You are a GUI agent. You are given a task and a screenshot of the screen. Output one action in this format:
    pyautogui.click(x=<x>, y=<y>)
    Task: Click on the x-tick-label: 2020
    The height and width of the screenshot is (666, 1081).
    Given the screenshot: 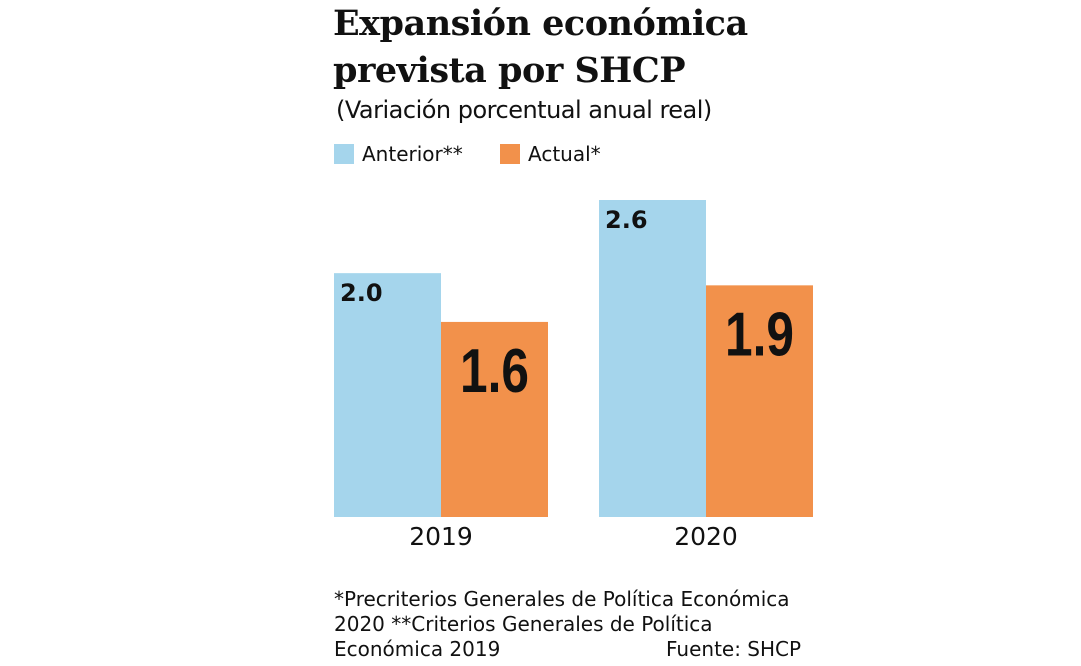 What is the action you would take?
    pyautogui.click(x=706, y=536)
    